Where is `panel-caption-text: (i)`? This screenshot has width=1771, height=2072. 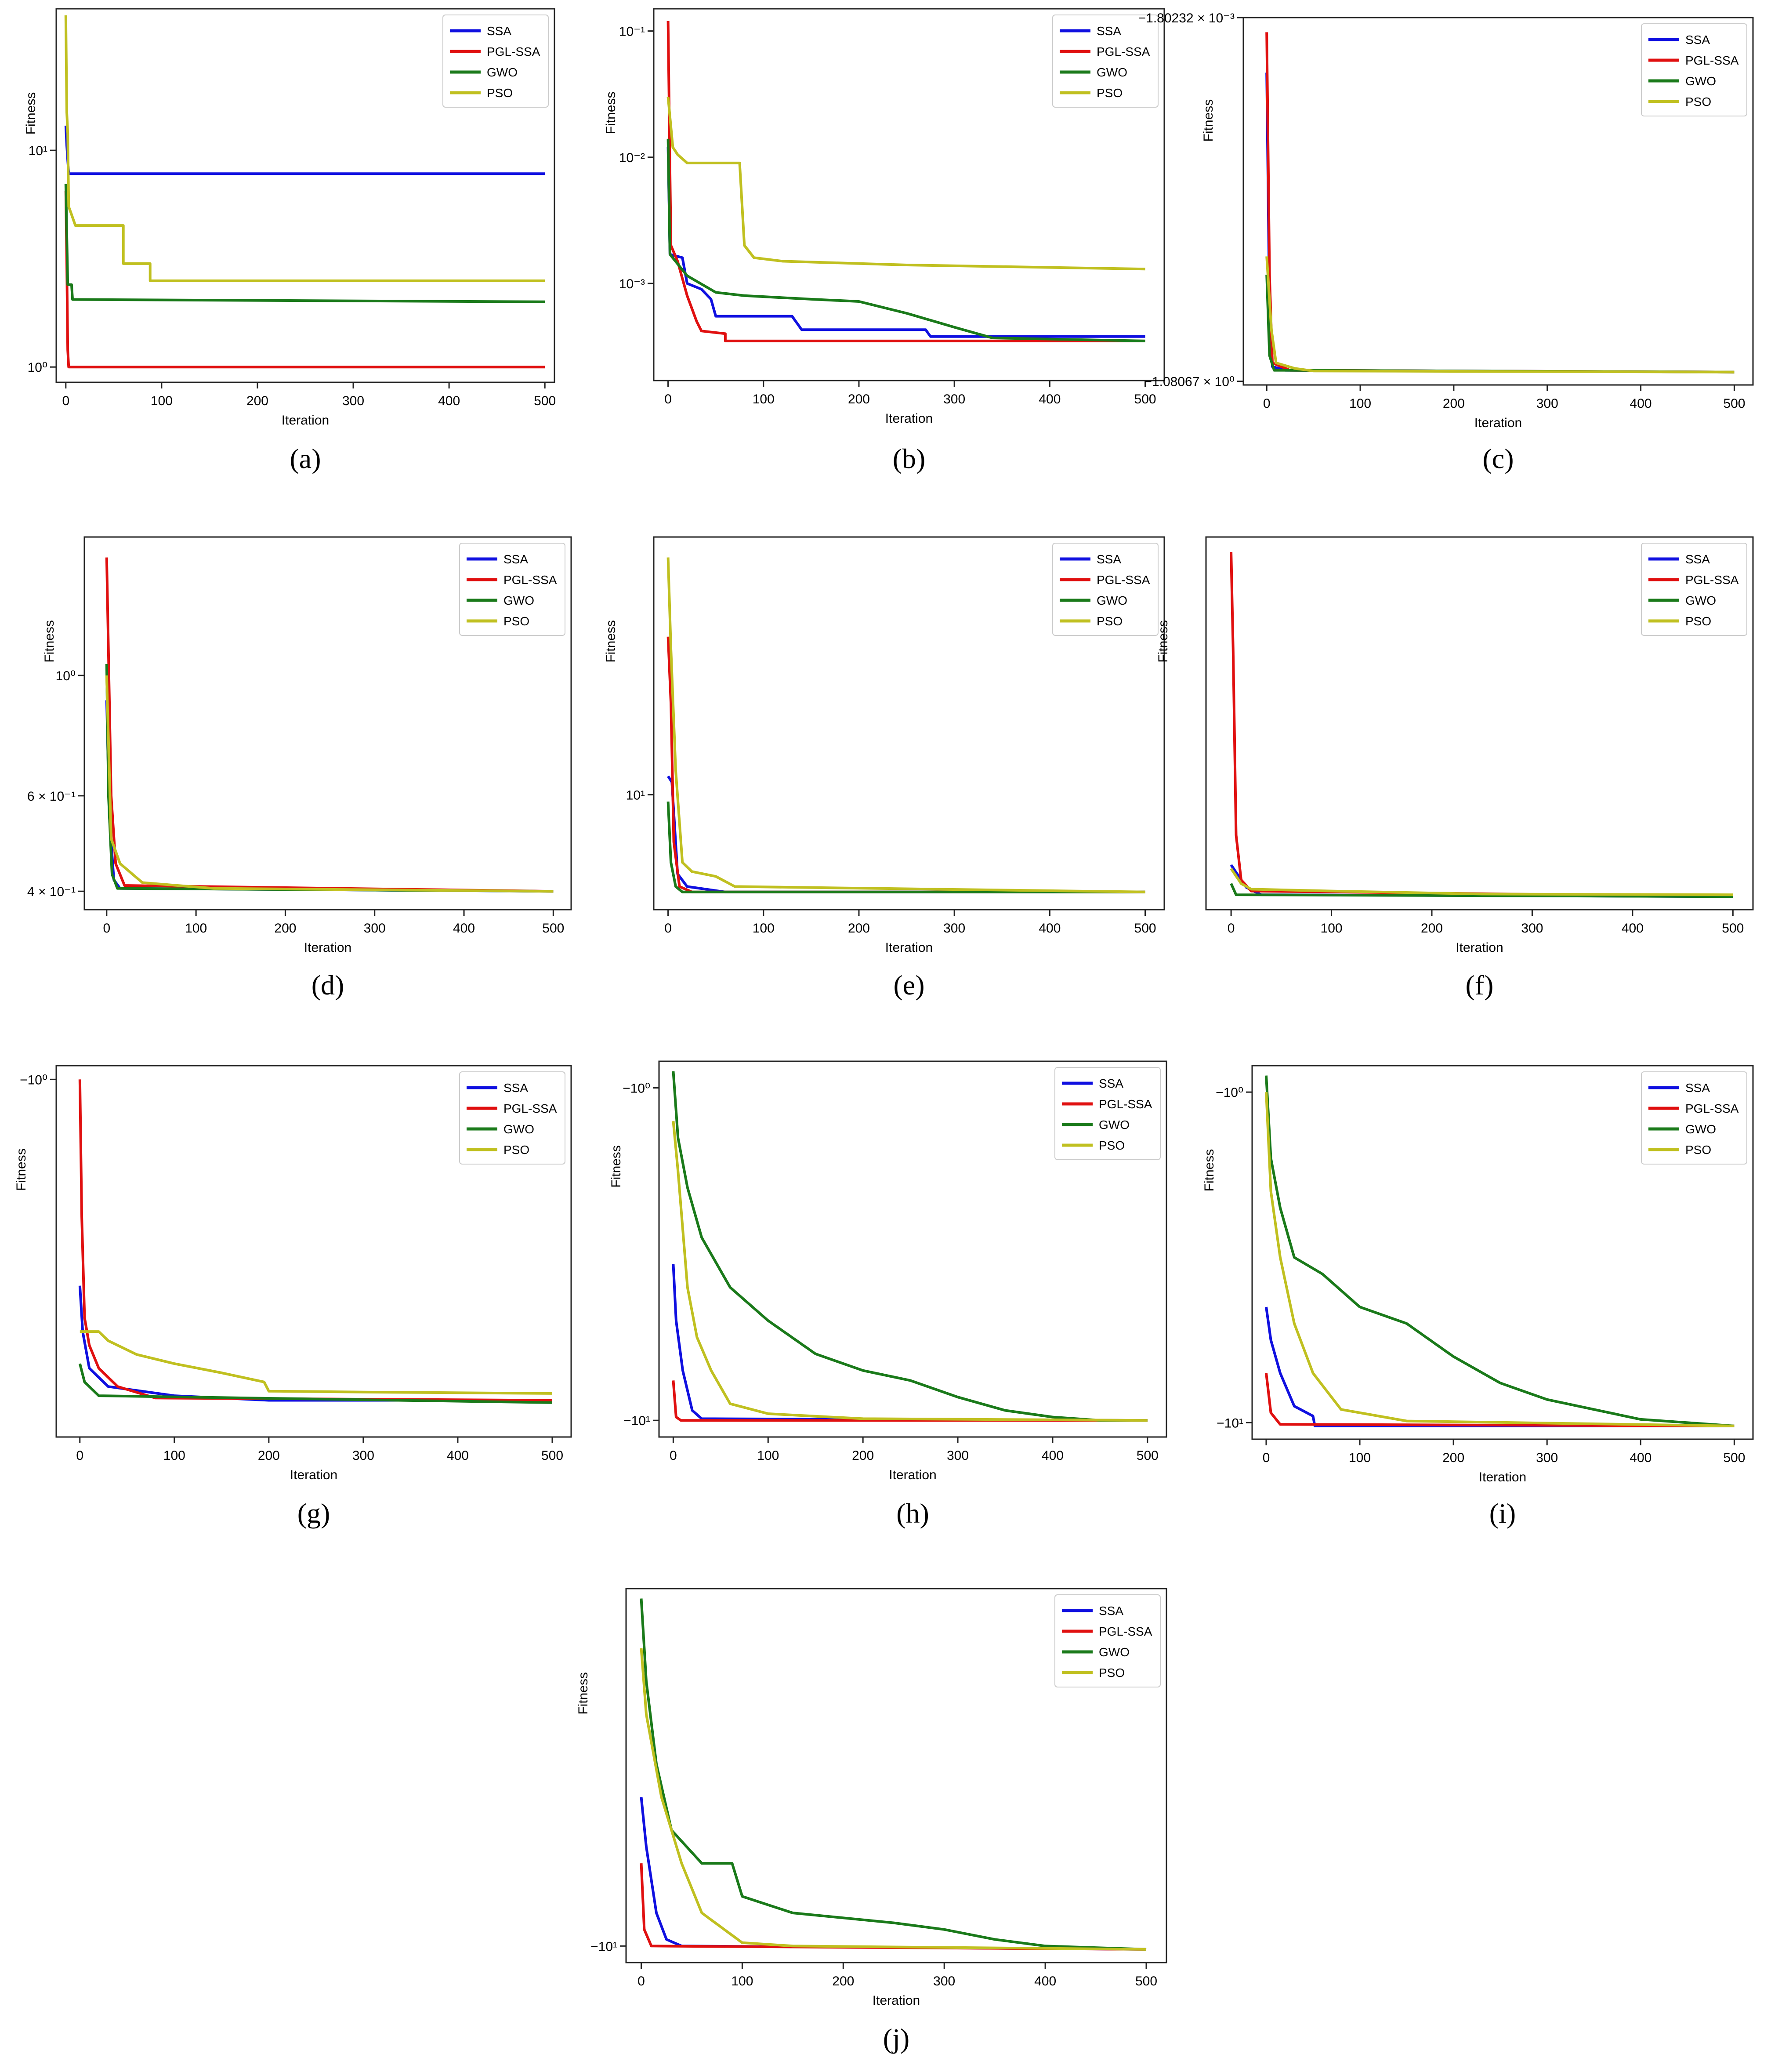
panel-caption-text: (i) is located at coordinates (1502, 1513).